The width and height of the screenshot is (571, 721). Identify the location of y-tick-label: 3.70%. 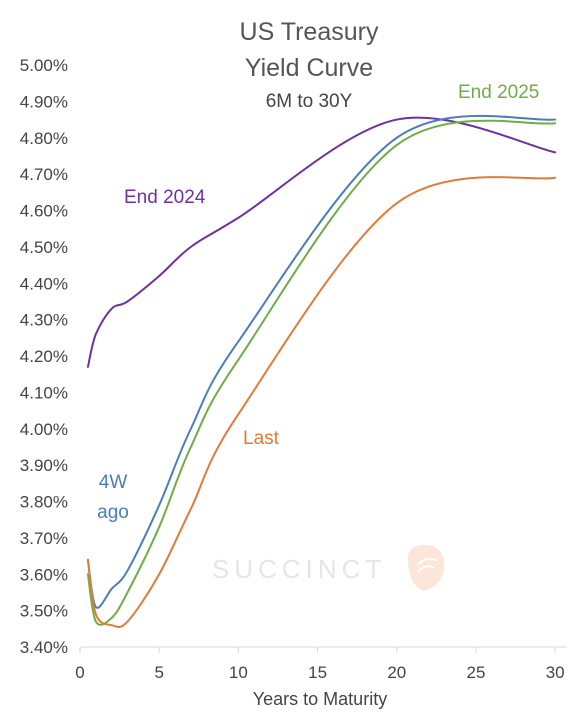
(44, 538).